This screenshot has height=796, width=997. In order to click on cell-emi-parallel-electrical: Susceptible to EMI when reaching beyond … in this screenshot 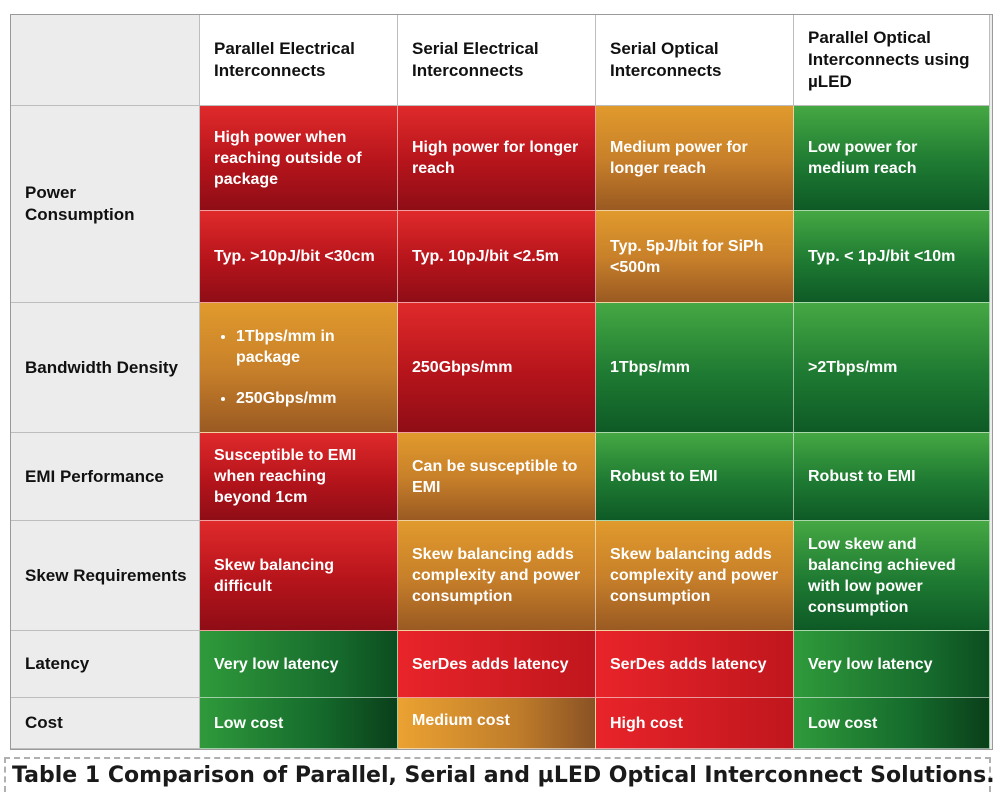, I will do `click(299, 477)`.